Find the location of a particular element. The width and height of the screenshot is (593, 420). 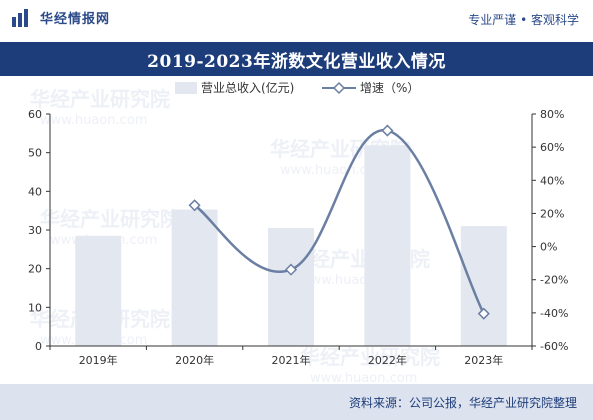

y-right-tick-label: -40% is located at coordinates (554, 313).